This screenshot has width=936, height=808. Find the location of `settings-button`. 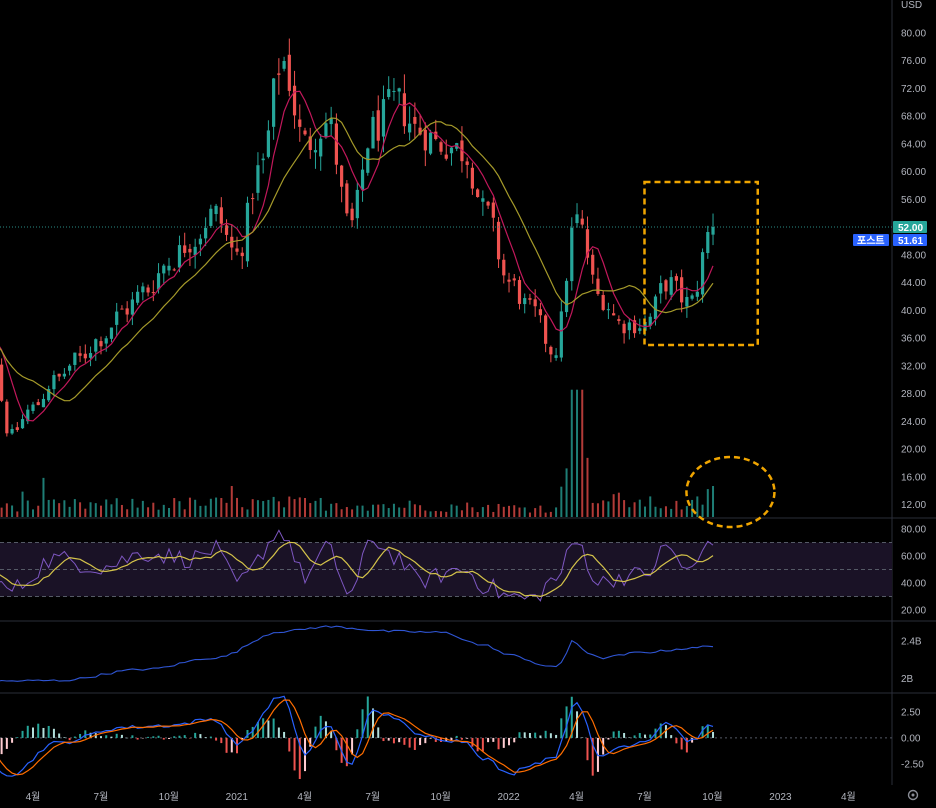

settings-button is located at coordinates (913, 795).